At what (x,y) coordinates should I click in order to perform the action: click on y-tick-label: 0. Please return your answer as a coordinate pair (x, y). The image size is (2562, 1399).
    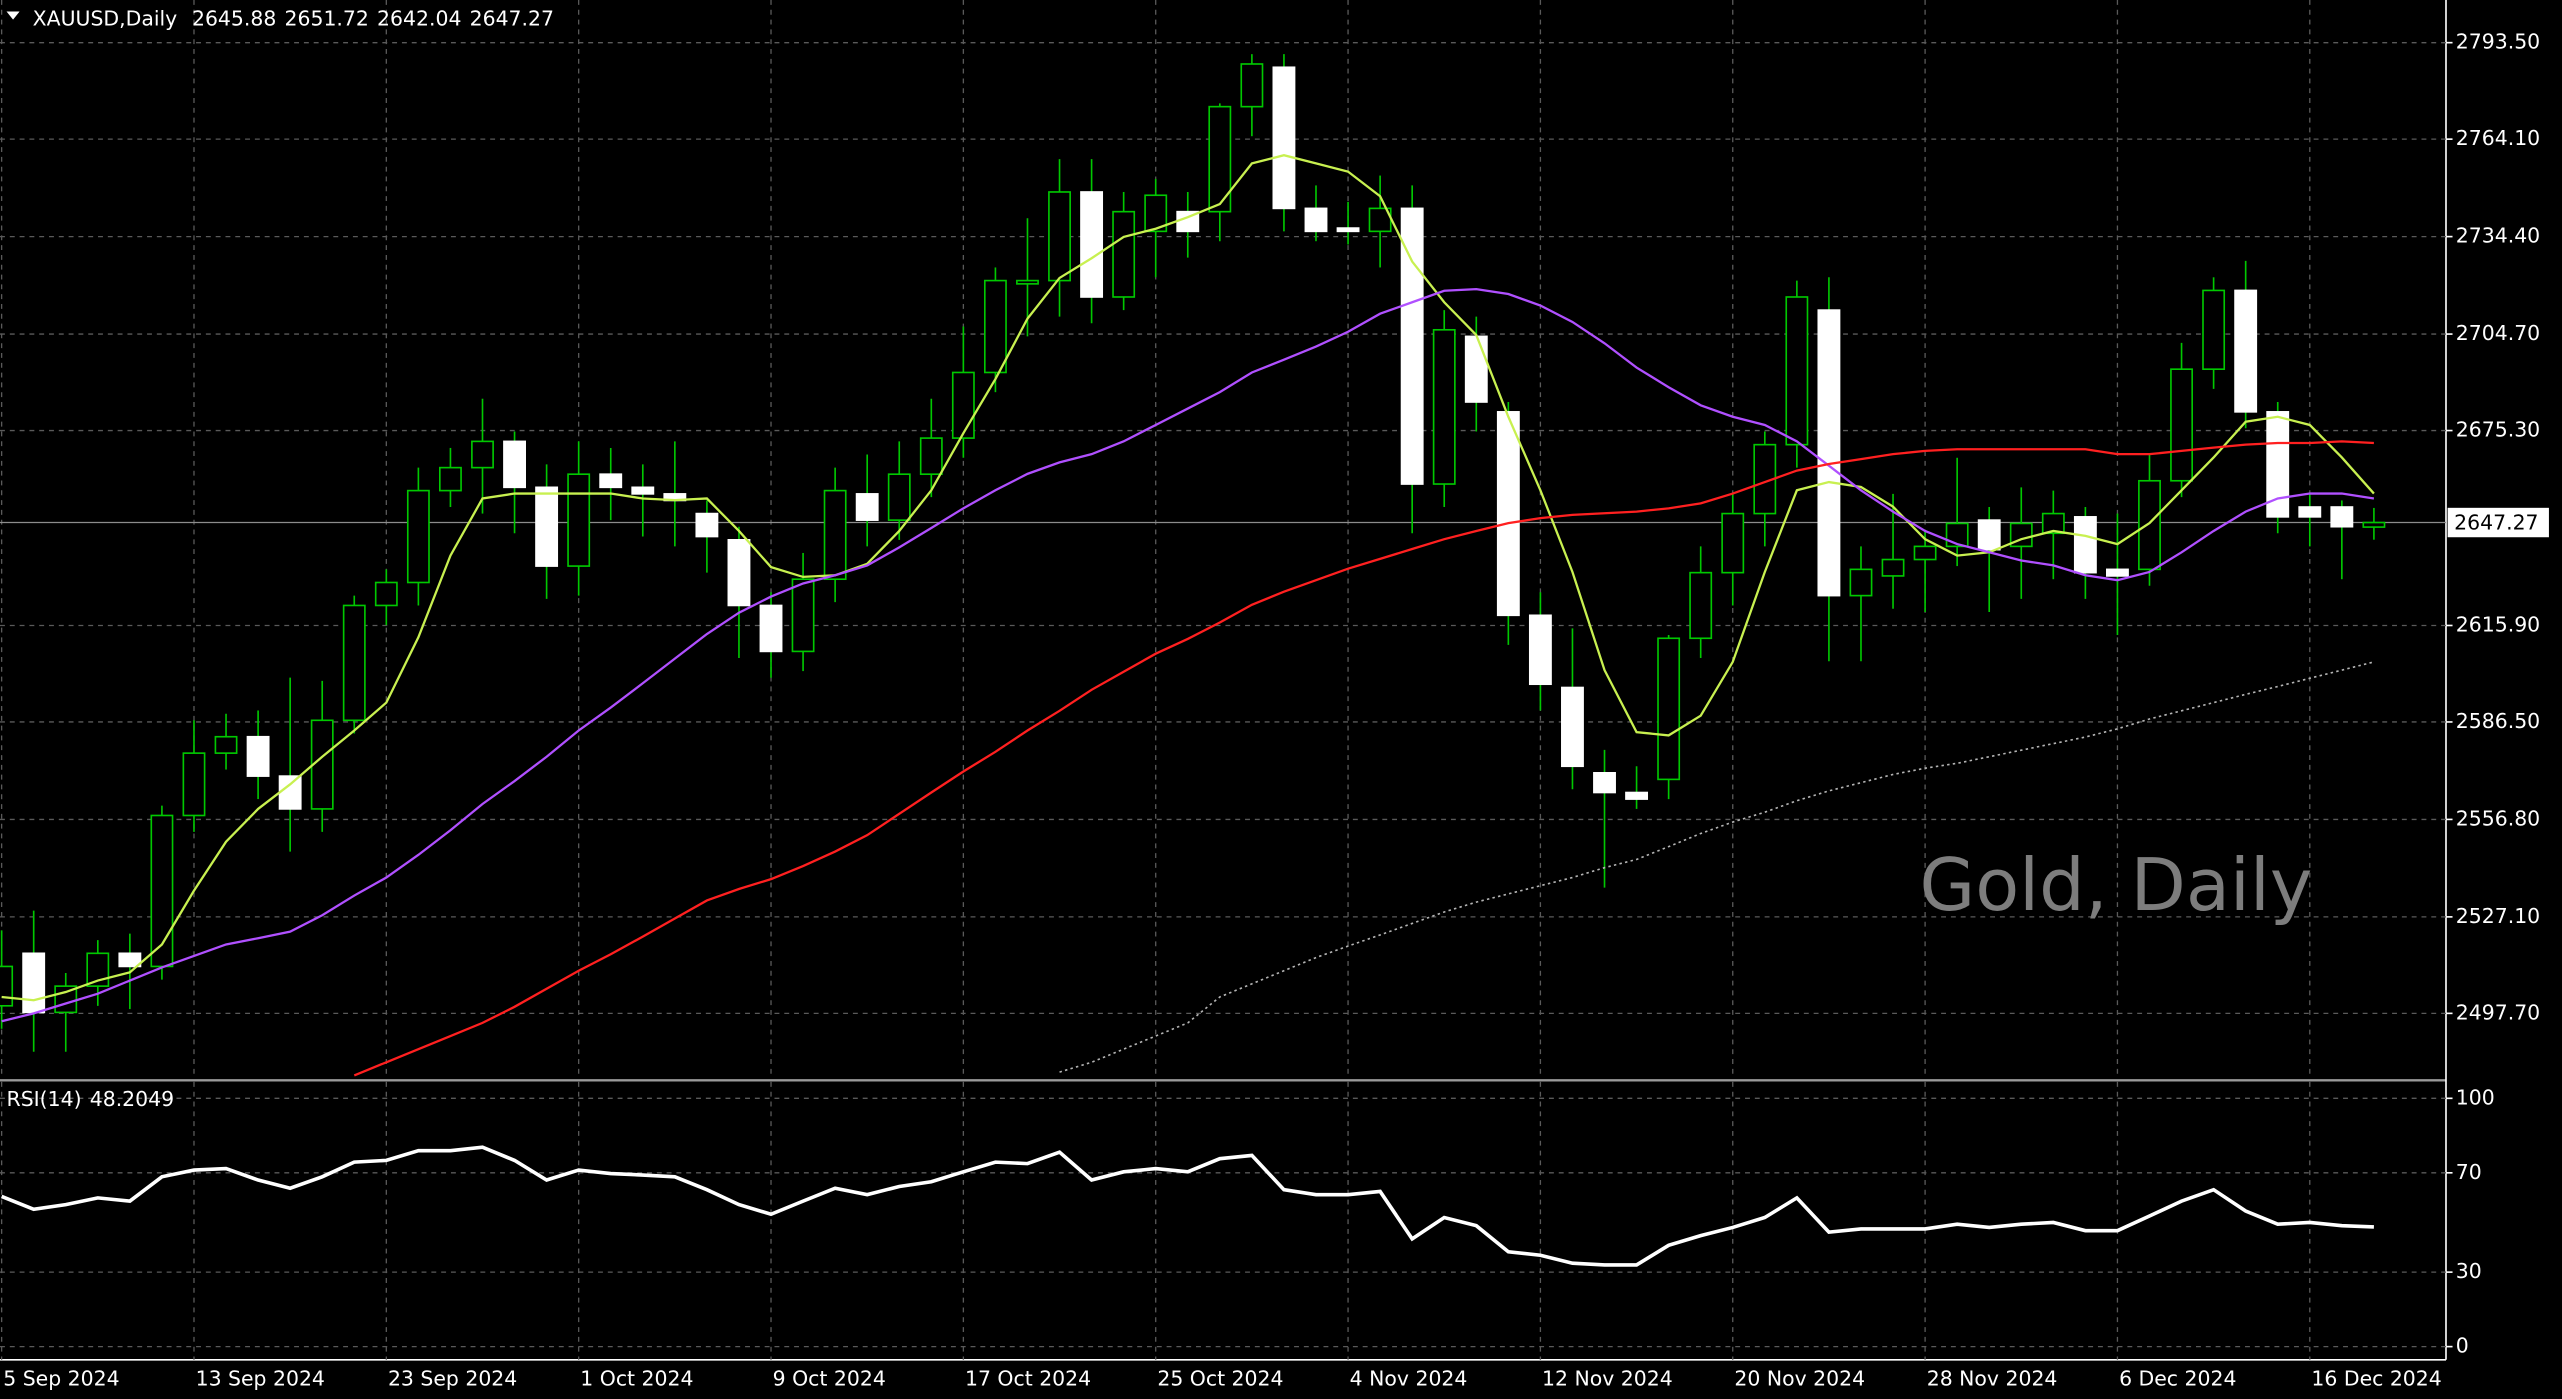
    Looking at the image, I should click on (2462, 1346).